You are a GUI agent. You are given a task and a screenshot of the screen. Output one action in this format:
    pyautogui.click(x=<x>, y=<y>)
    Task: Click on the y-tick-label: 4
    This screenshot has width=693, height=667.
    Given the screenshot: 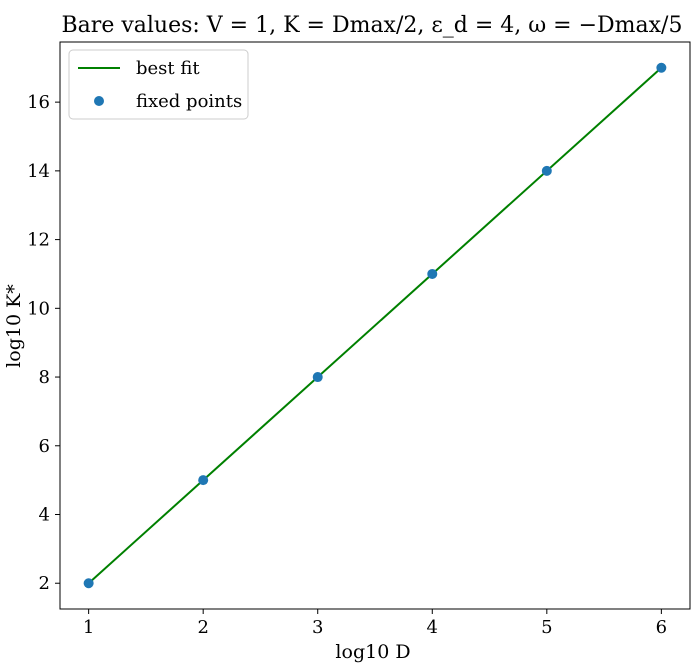 What is the action you would take?
    pyautogui.click(x=44, y=515)
    